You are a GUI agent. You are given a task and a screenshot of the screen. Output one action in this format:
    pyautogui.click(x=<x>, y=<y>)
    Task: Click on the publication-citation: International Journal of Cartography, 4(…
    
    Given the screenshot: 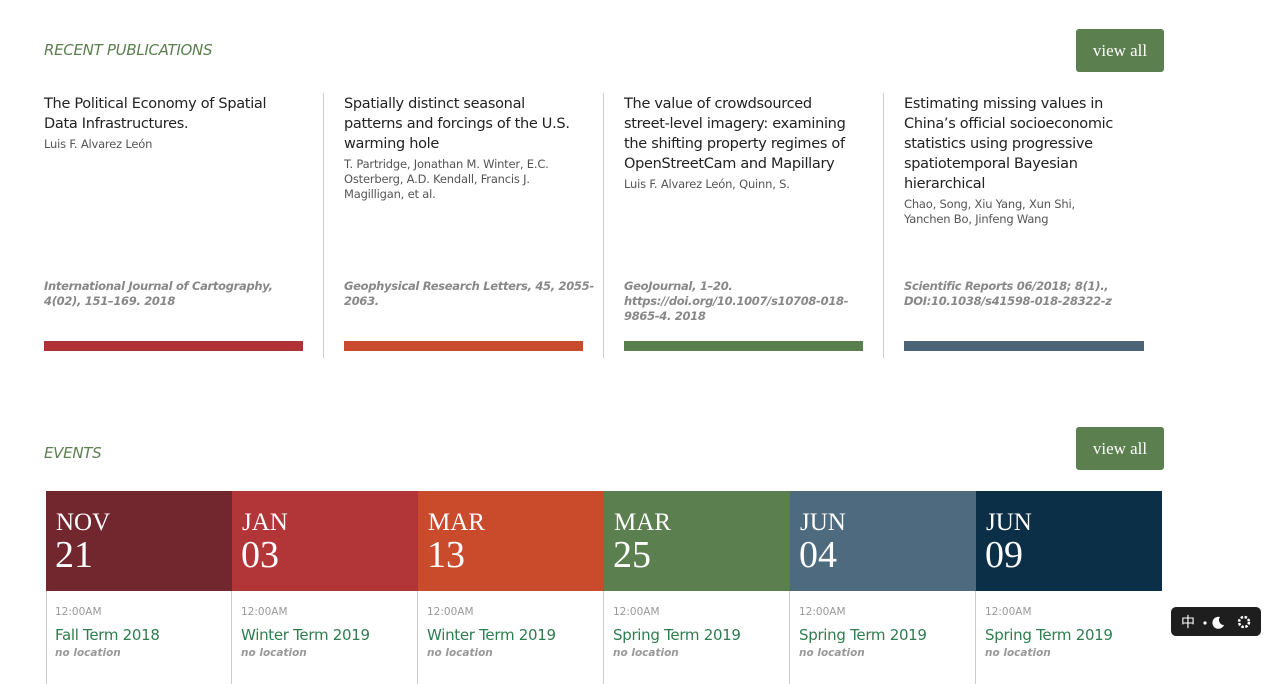 What is the action you would take?
    pyautogui.click(x=158, y=293)
    